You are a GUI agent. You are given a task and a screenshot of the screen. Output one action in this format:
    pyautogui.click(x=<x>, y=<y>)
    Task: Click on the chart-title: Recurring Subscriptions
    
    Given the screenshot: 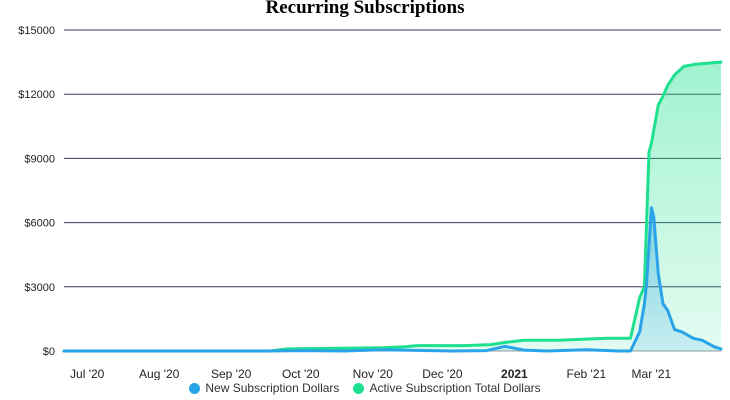 What is the action you would take?
    pyautogui.click(x=365, y=9)
    